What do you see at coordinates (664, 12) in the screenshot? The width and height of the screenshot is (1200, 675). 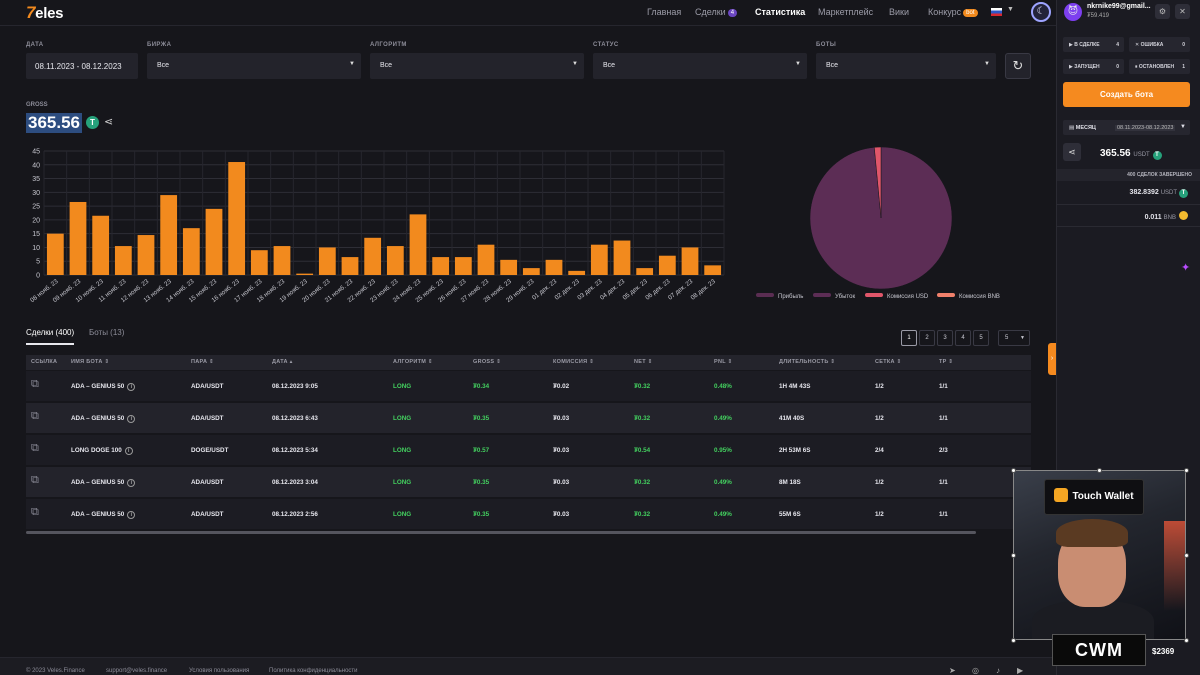 I see `nav-home: Главная` at bounding box center [664, 12].